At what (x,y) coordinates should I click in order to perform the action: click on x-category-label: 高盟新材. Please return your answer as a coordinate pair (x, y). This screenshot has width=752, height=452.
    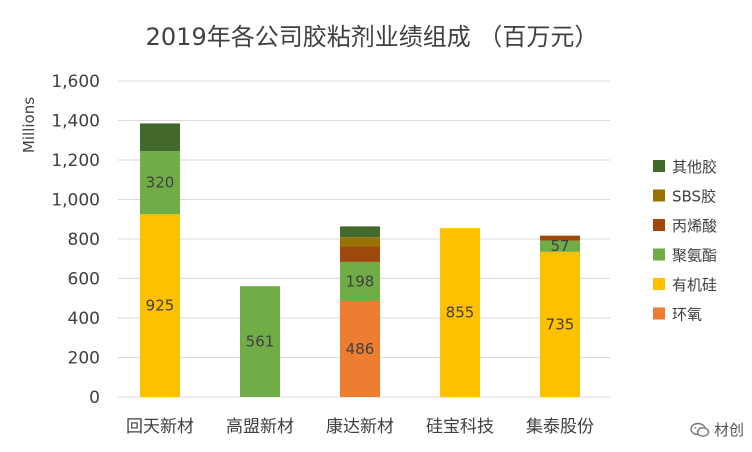
    Looking at the image, I should click on (260, 427).